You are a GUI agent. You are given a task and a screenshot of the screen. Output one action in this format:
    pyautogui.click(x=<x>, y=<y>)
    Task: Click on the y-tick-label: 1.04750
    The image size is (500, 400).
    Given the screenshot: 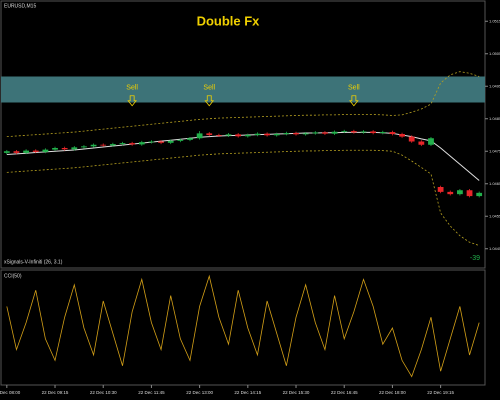 What is the action you would take?
    pyautogui.click(x=494, y=150)
    